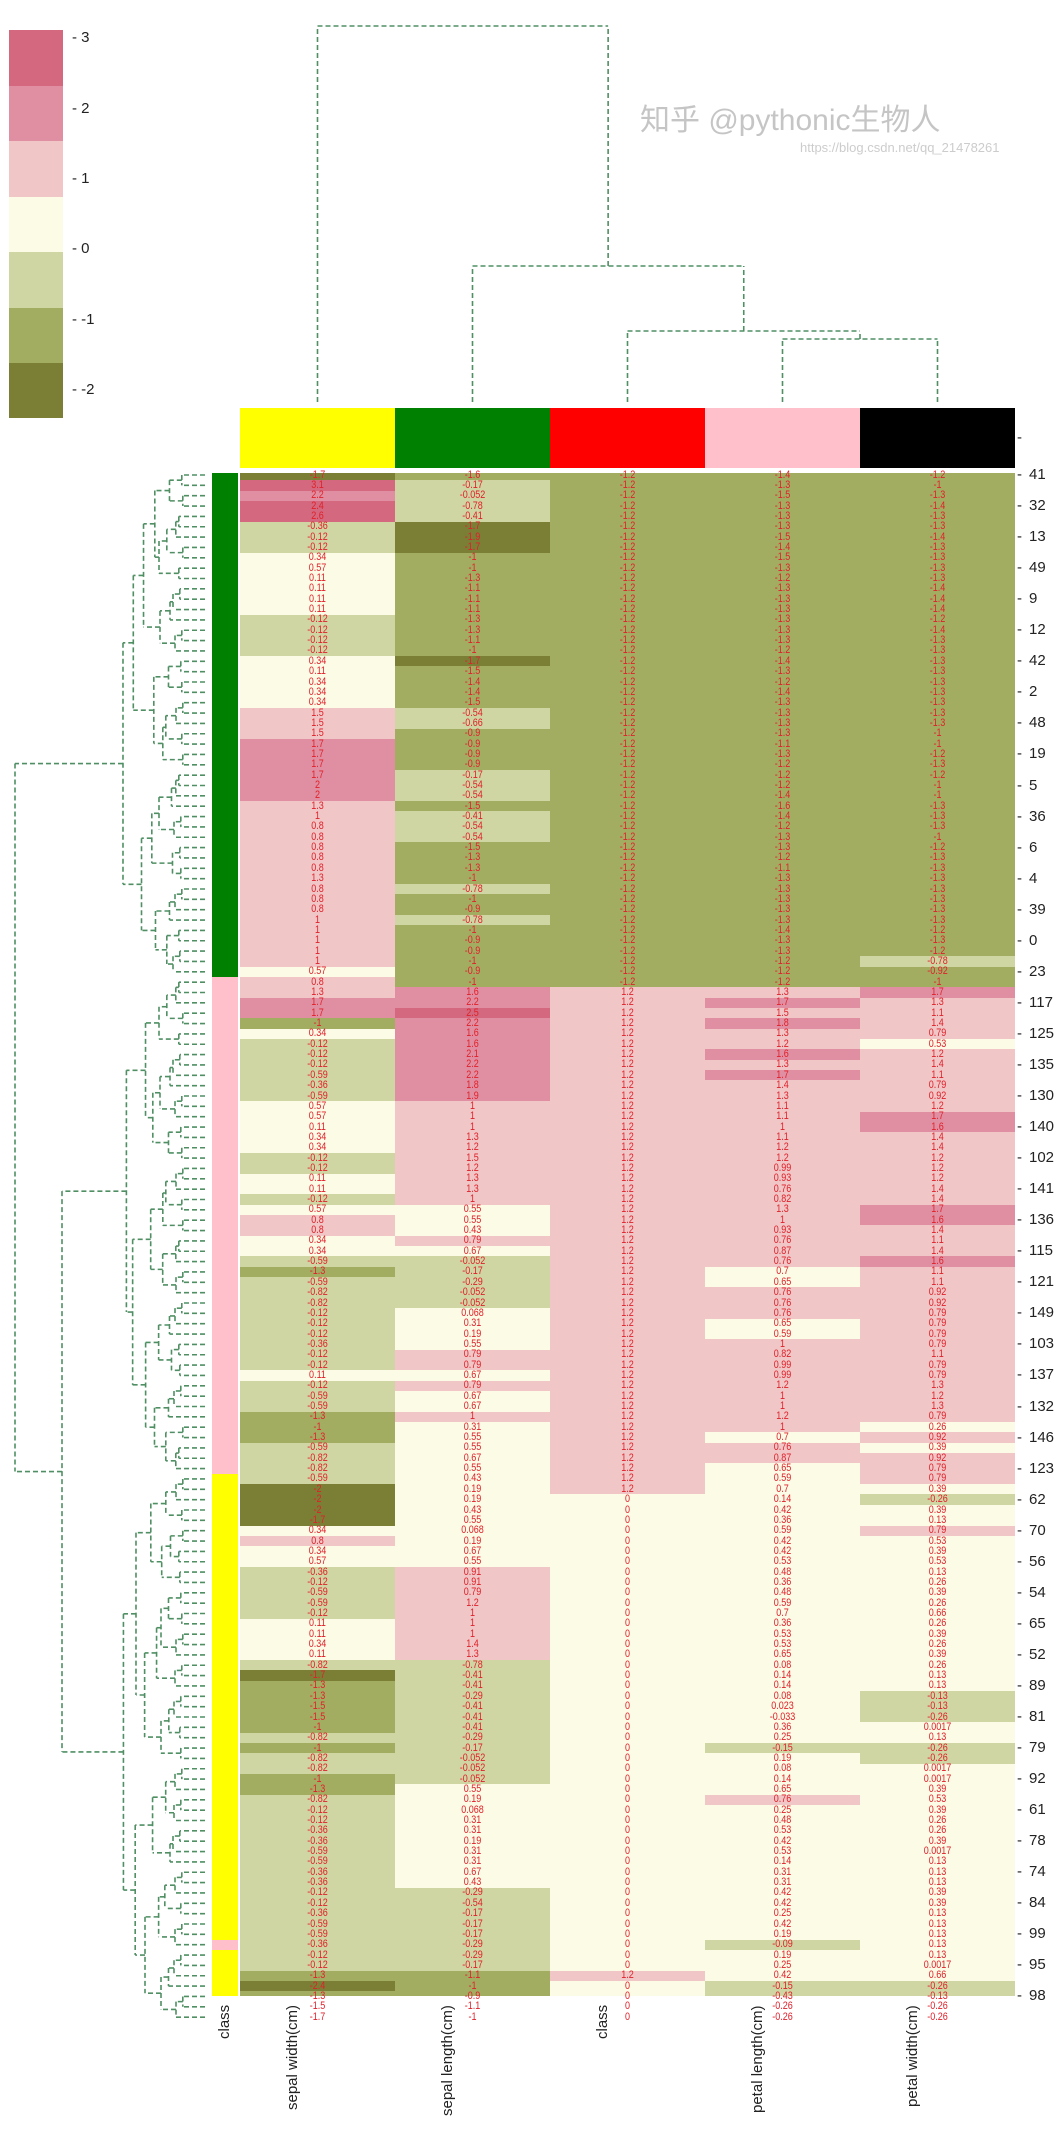  I want to click on colorbar-segment, so click(36, 335).